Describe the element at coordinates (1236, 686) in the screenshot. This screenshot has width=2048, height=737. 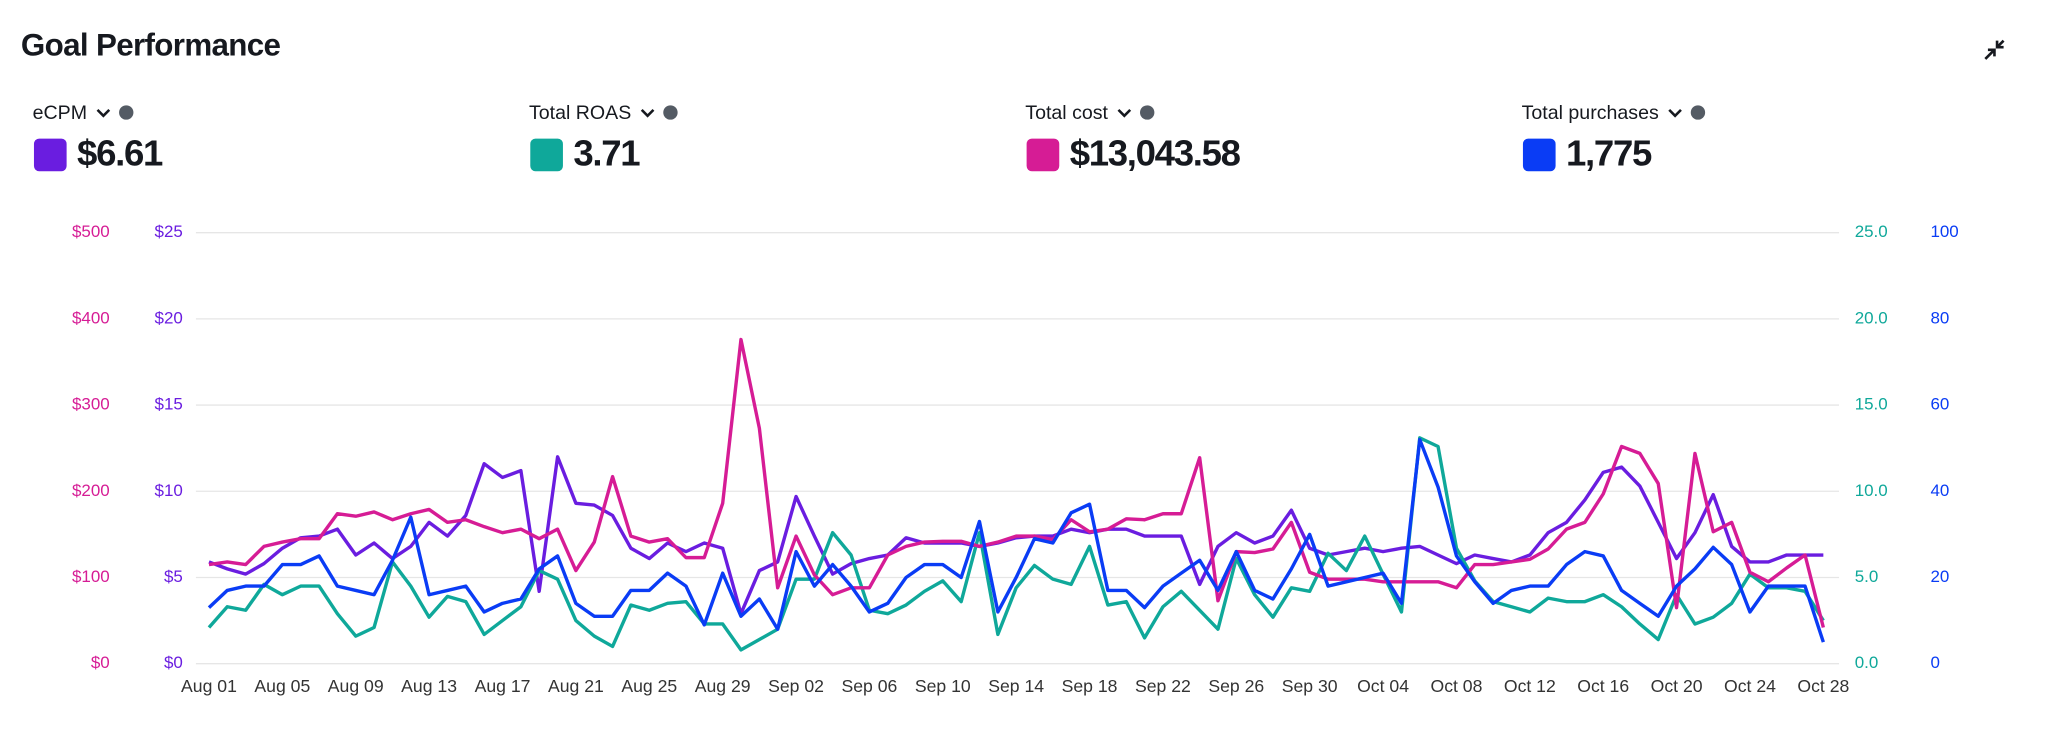
I see `x-tick-label: Sep 26` at that location.